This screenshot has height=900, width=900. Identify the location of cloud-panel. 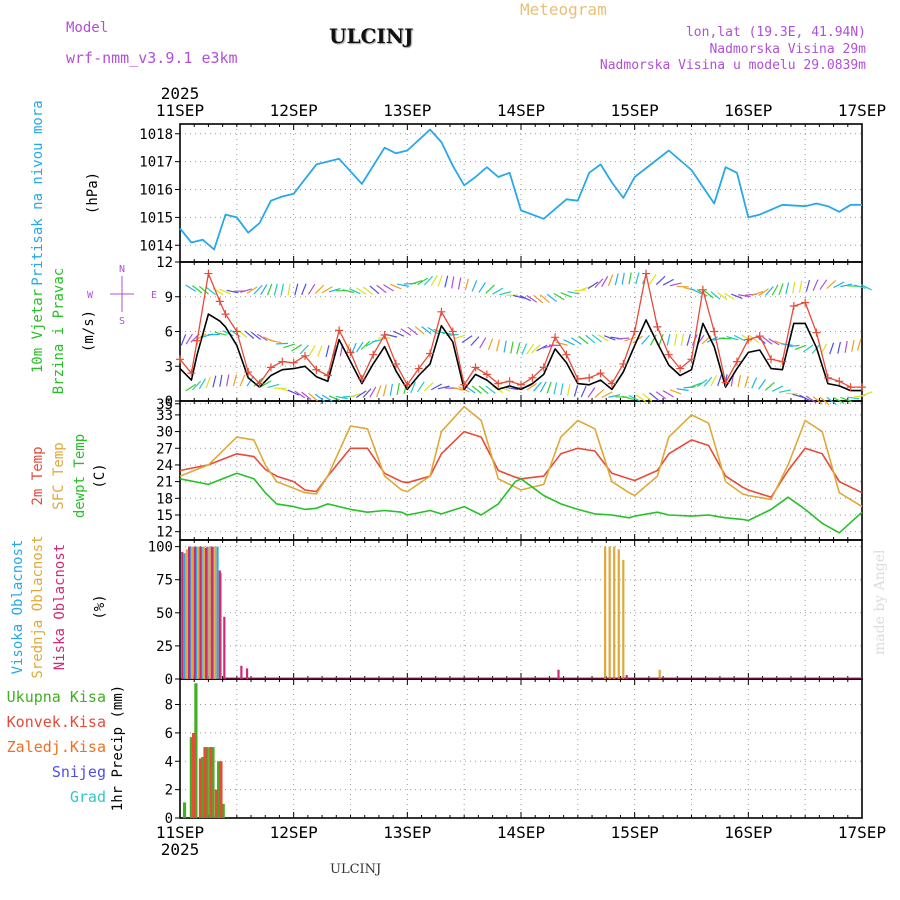
(519, 609).